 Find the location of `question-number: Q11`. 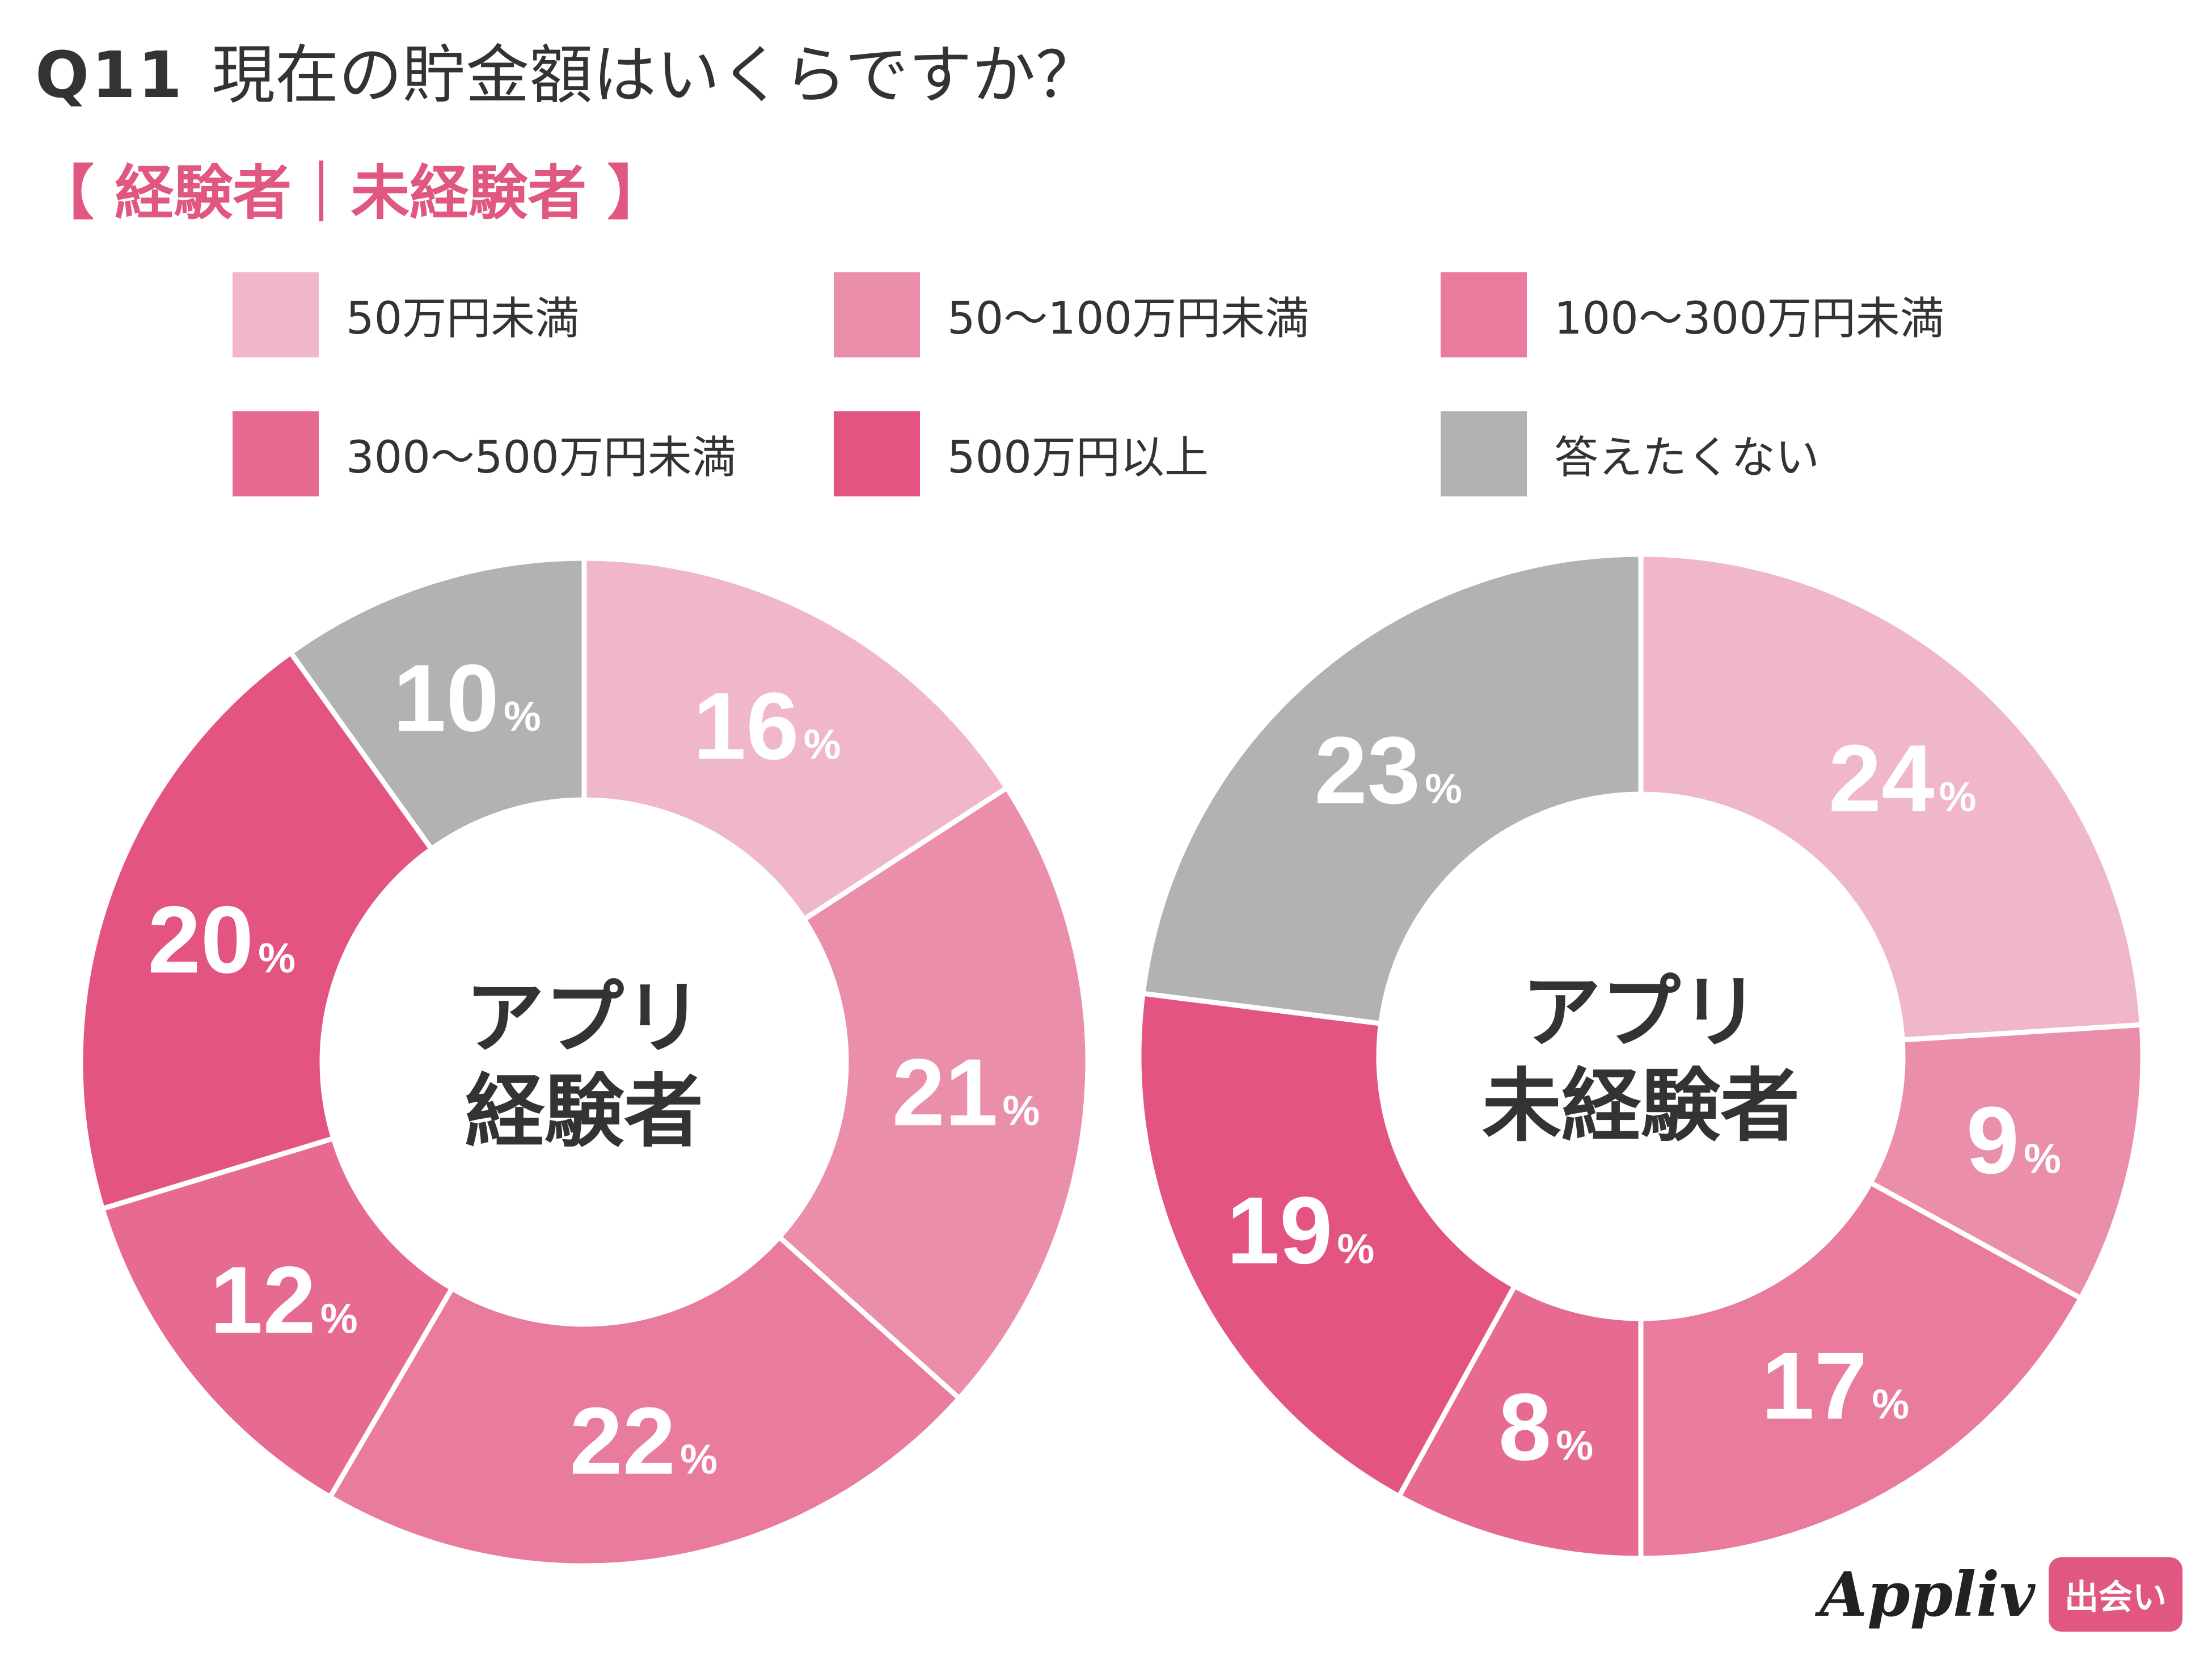

question-number: Q11 is located at coordinates (110, 75).